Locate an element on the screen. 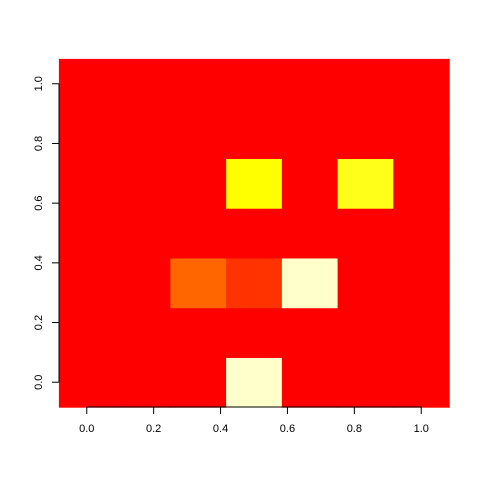 This screenshot has width=480, height=480. y-tick-label: 1.0 is located at coordinates (39, 83).